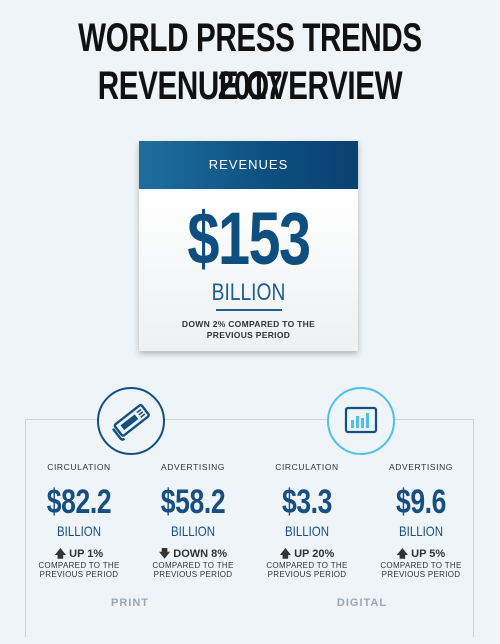 The width and height of the screenshot is (500, 644). I want to click on column-amount: $82.2, so click(79, 502).